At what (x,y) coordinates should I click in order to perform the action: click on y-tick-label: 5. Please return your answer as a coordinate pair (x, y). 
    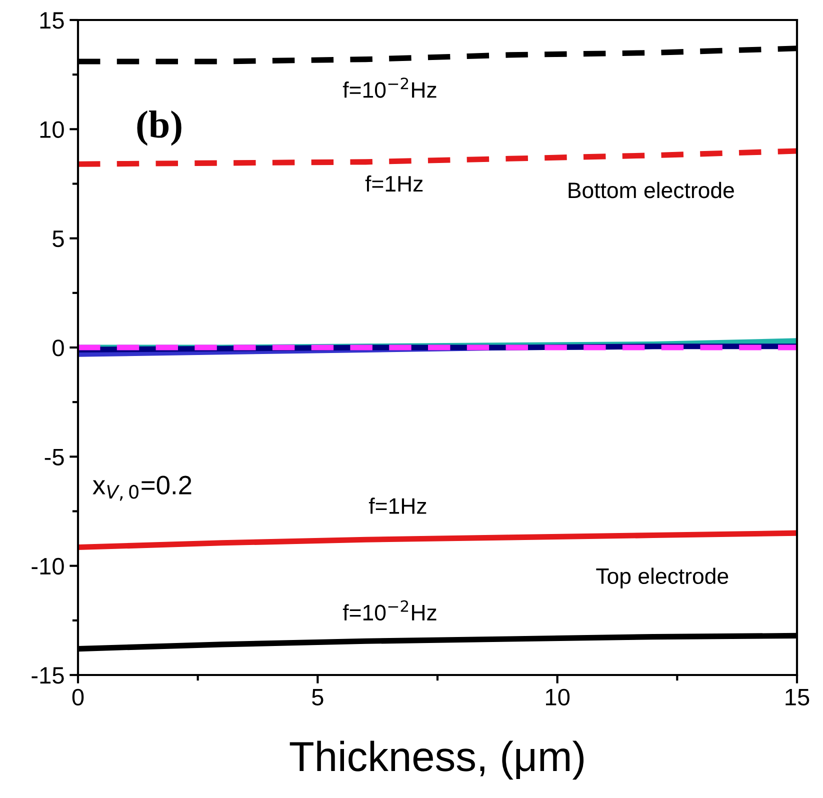
    Looking at the image, I should click on (58, 239).